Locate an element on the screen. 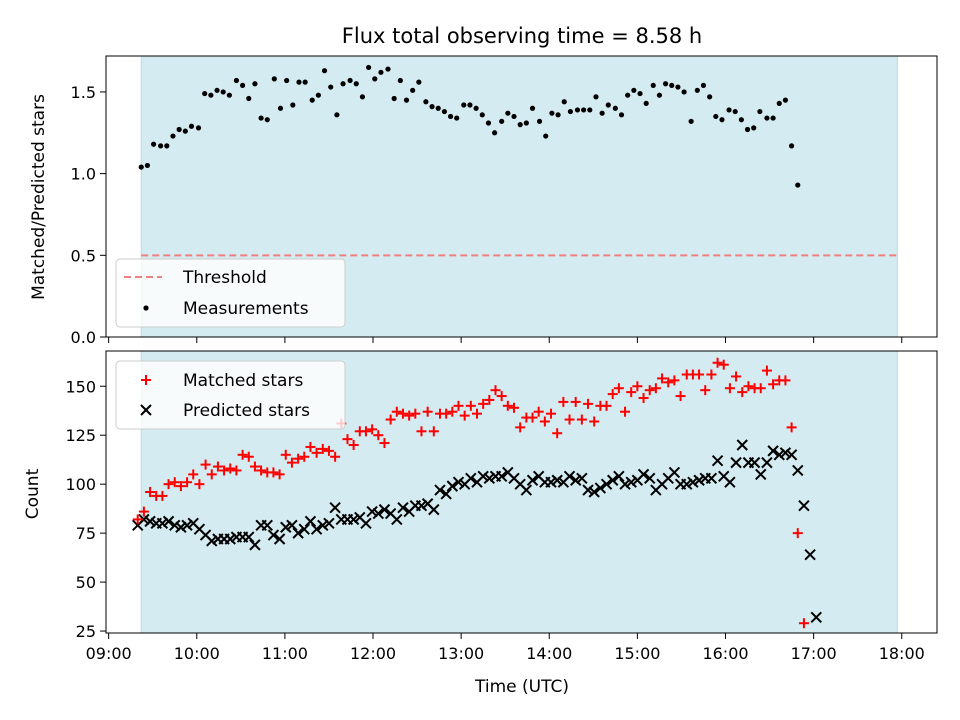  x-tick-label: 09:00 is located at coordinates (109, 653).